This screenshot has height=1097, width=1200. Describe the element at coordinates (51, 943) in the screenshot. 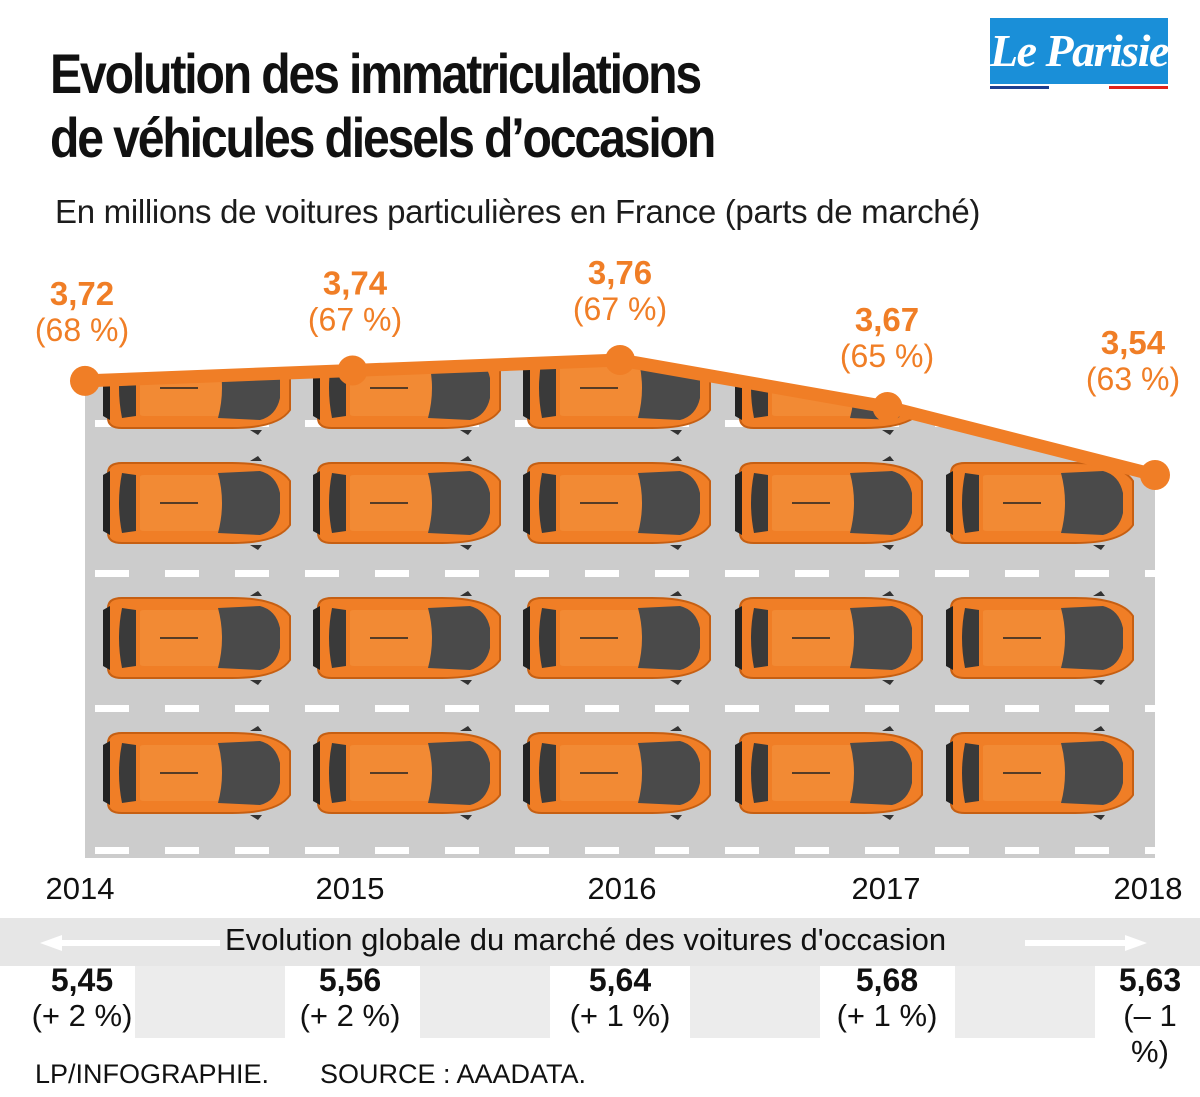

I see `band-arrow-left-icon` at that location.